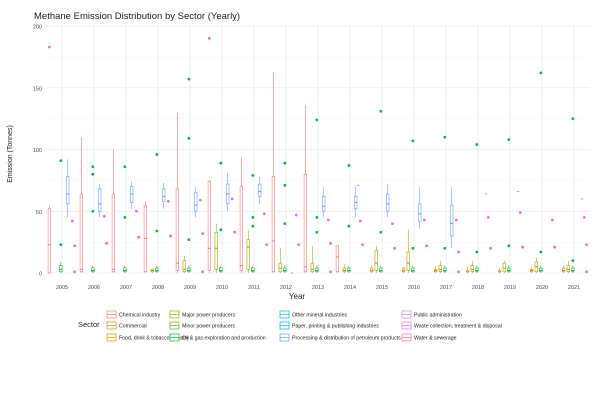  What do you see at coordinates (254, 288) in the screenshot?
I see `x-tick-label: 2011` at bounding box center [254, 288].